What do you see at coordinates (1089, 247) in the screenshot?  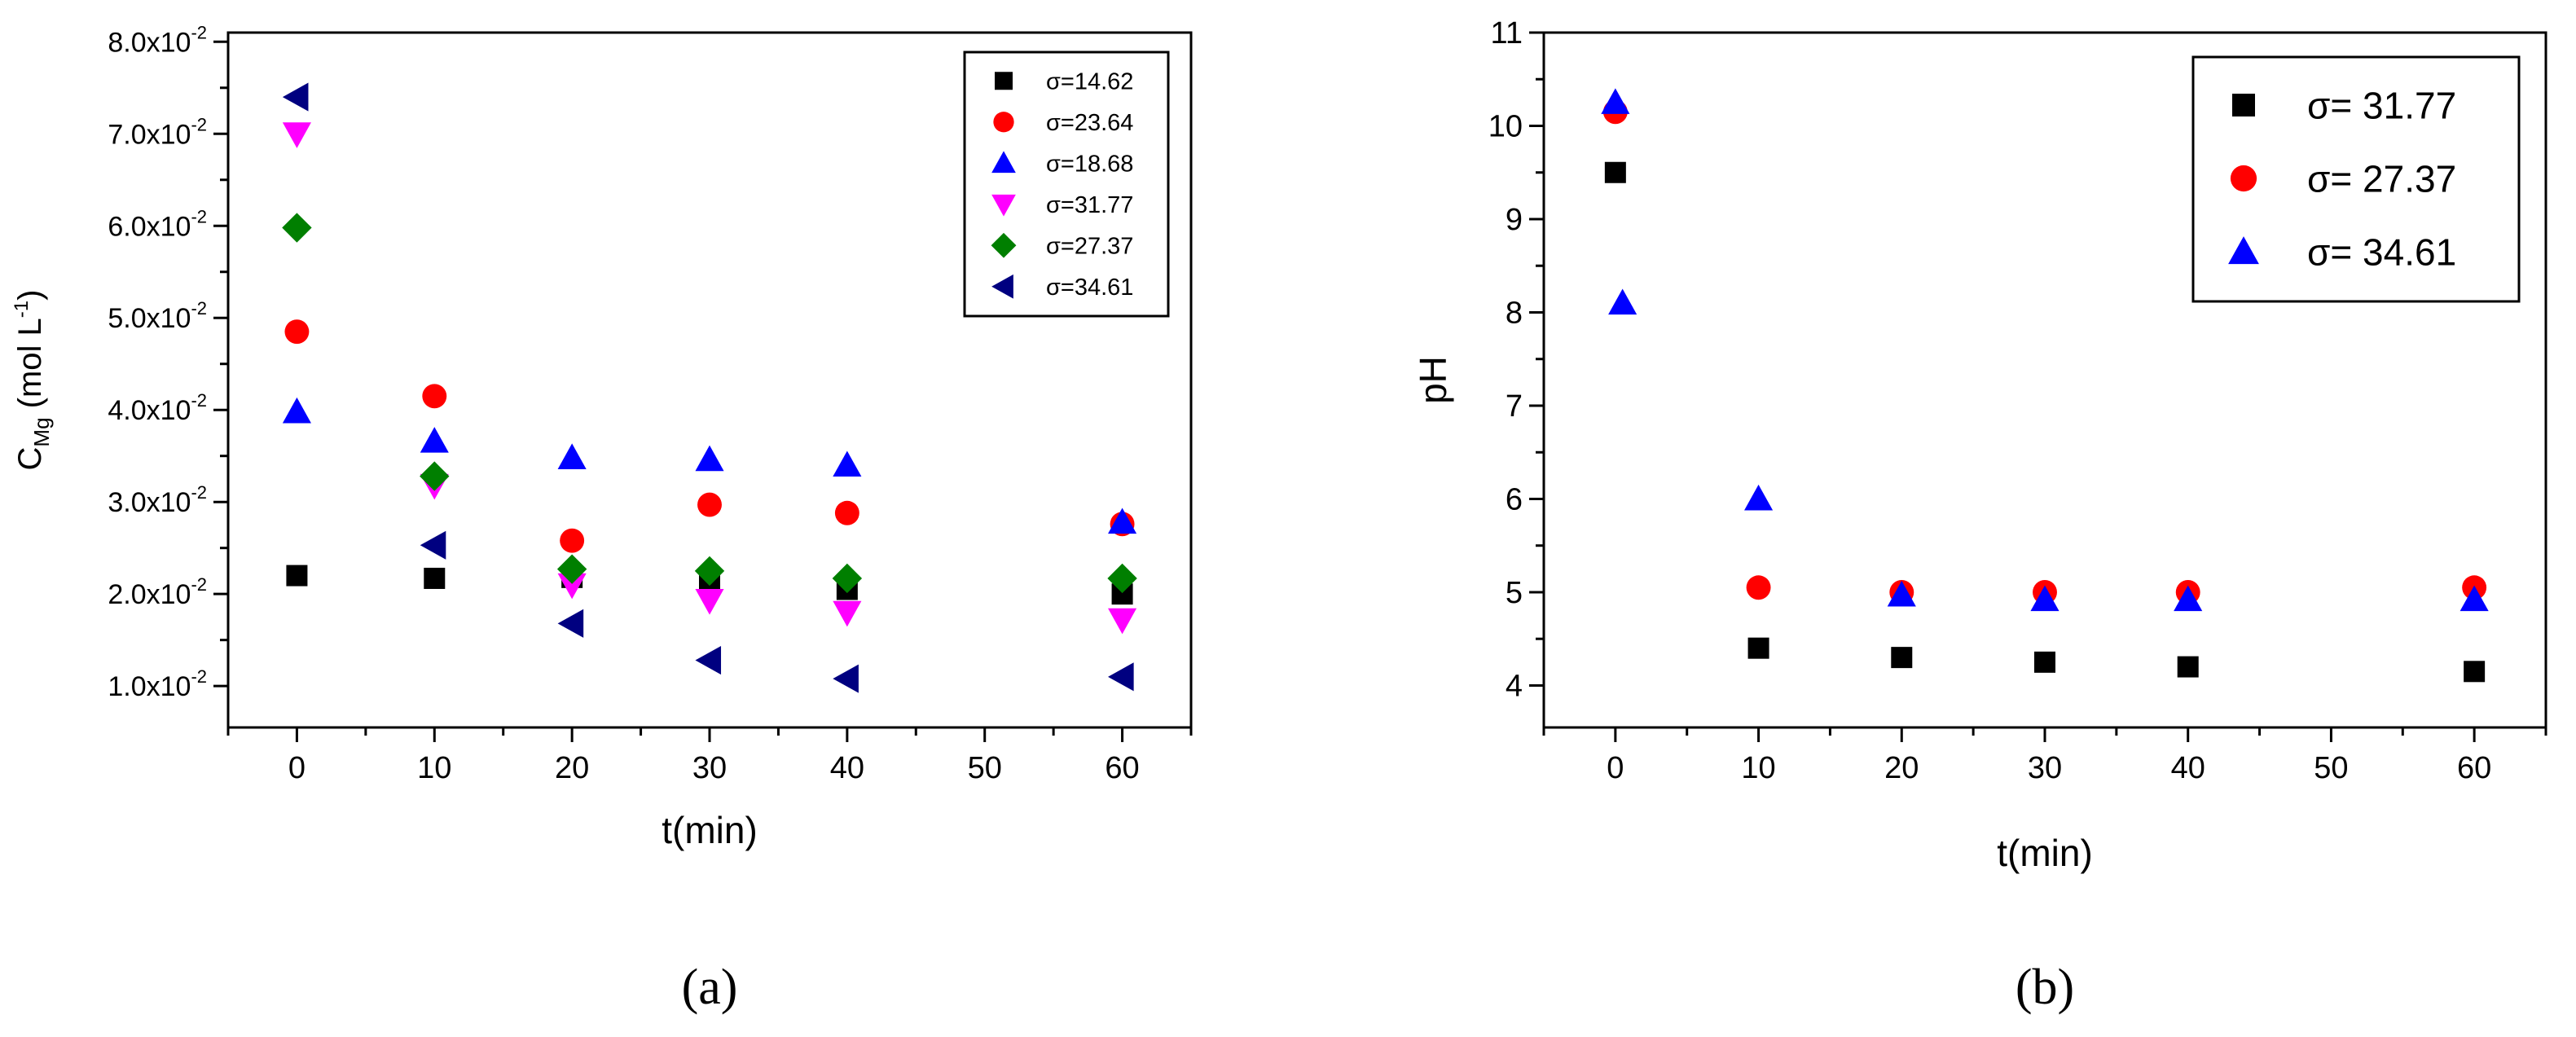 I see `legend-label: σ=27.37` at bounding box center [1089, 247].